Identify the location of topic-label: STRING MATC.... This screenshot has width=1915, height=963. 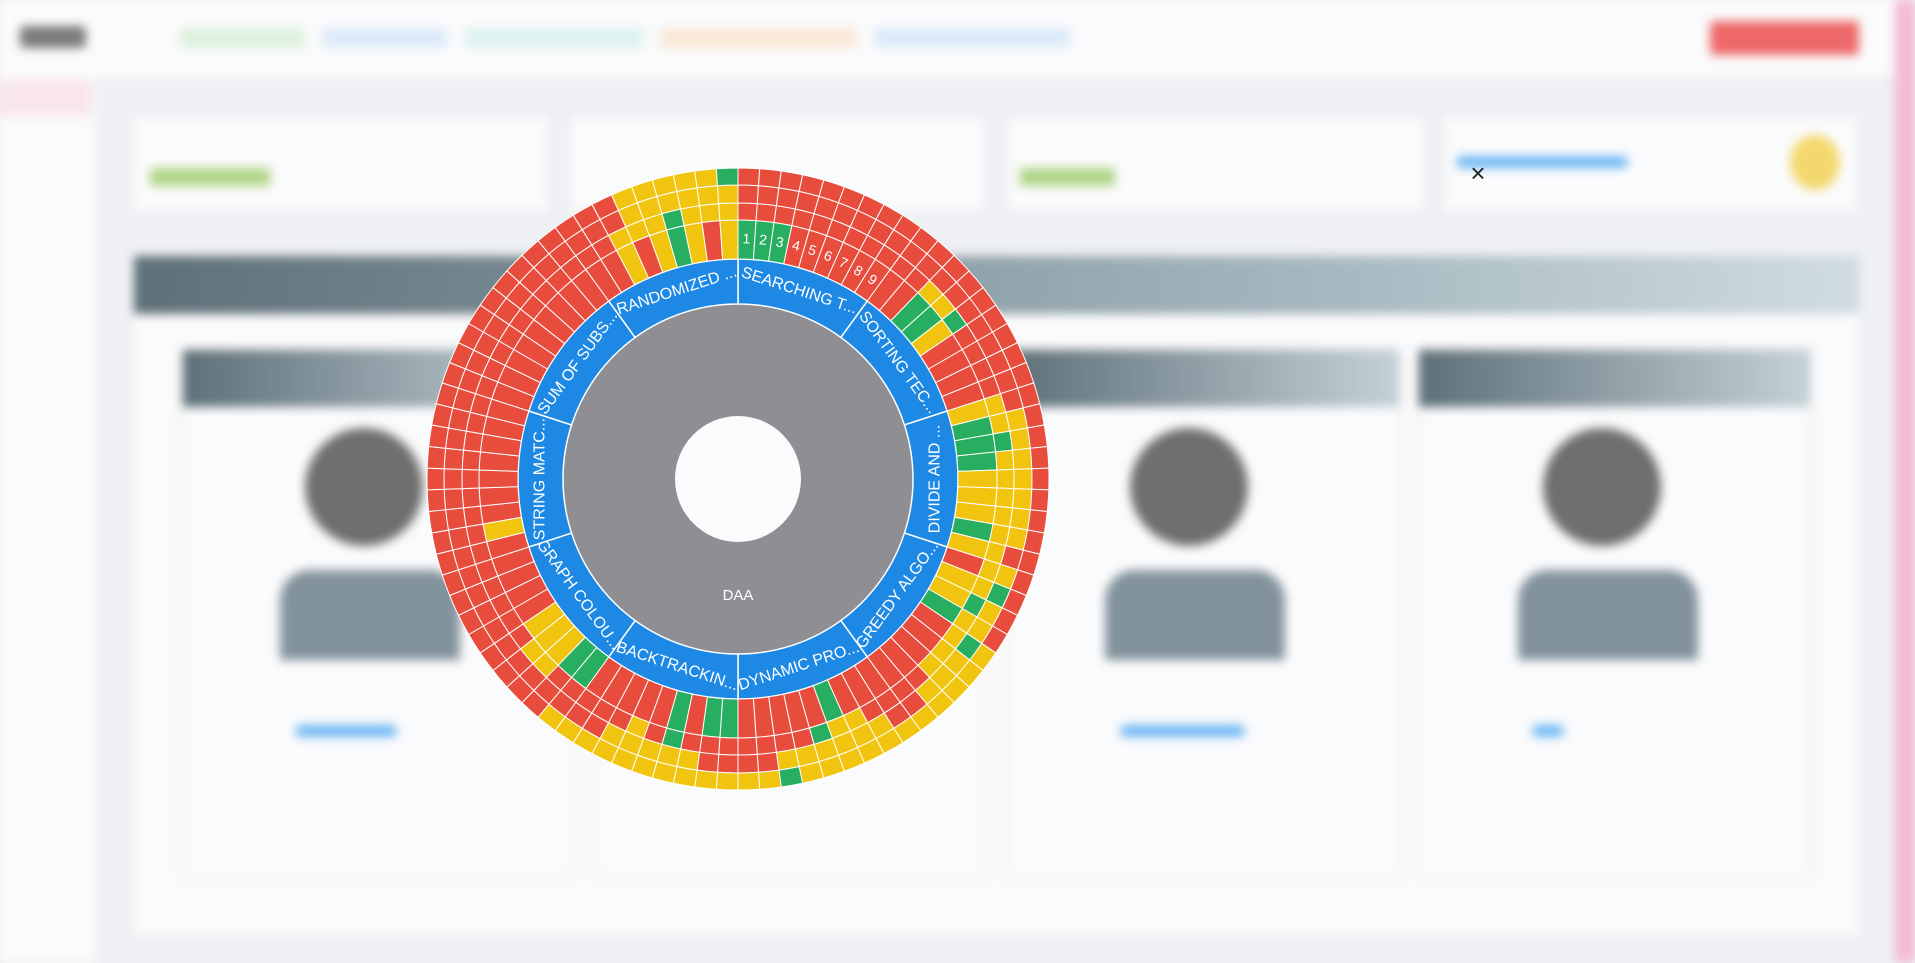
(540, 479).